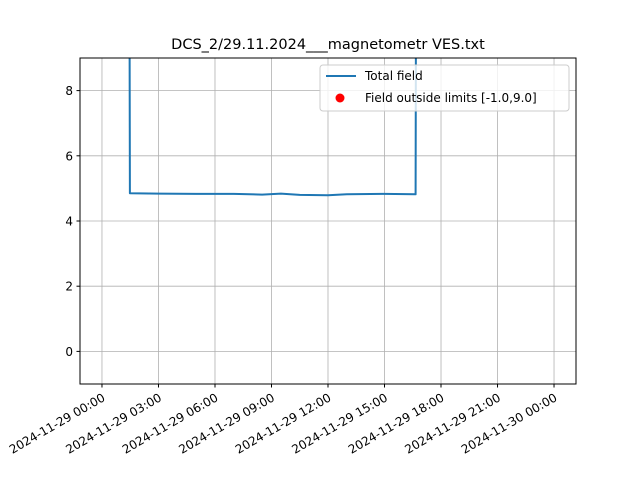 The height and width of the screenshot is (480, 640). Describe the element at coordinates (396, 423) in the screenshot. I see `x-tick-label: 2024-11-29 18:00` at that location.